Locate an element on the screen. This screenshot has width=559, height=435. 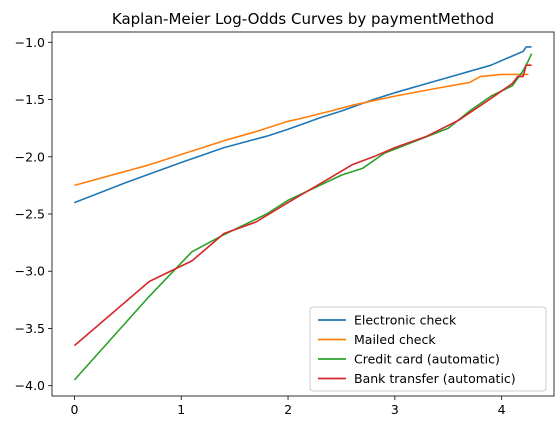
x-tick-label: 1 is located at coordinates (181, 409).